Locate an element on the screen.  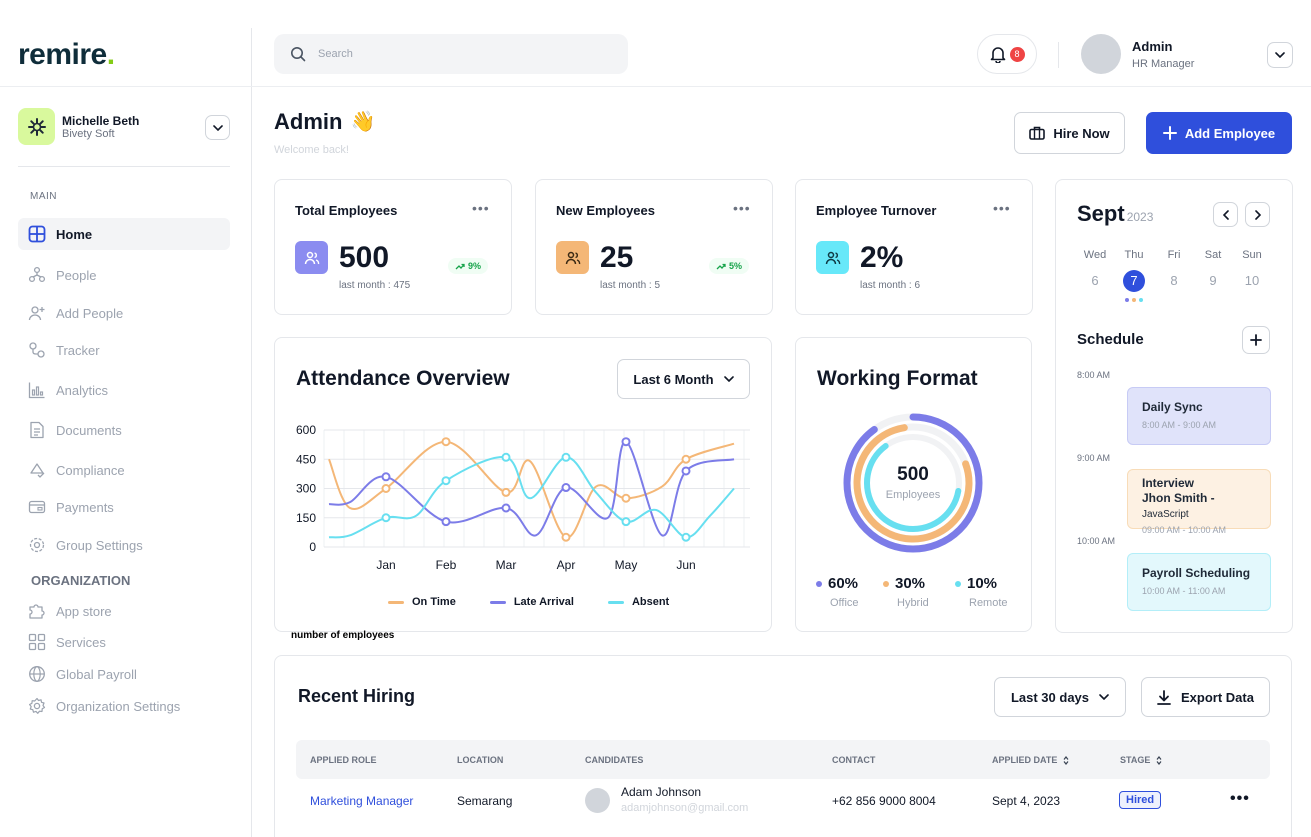
brand-logo: remire. is located at coordinates (66, 54).